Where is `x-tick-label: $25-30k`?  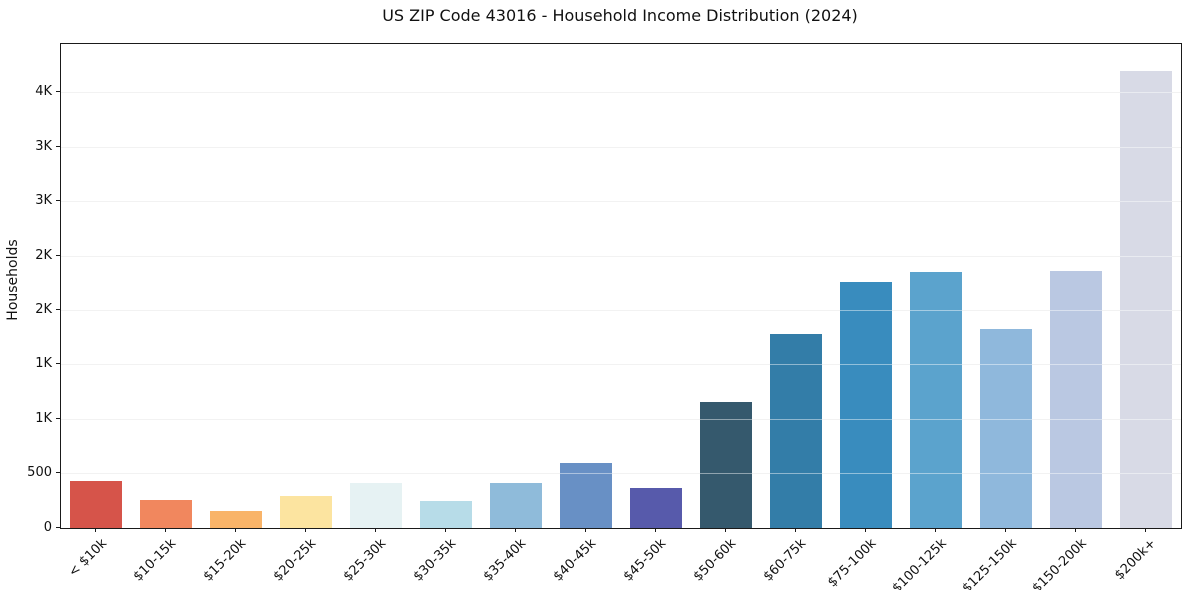 x-tick-label: $25-30k is located at coordinates (365, 560).